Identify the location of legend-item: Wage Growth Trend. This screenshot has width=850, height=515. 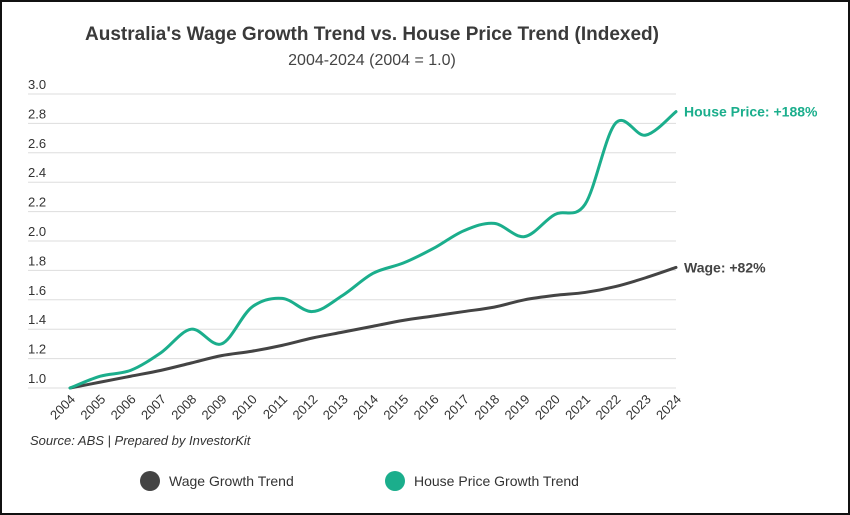
(217, 481).